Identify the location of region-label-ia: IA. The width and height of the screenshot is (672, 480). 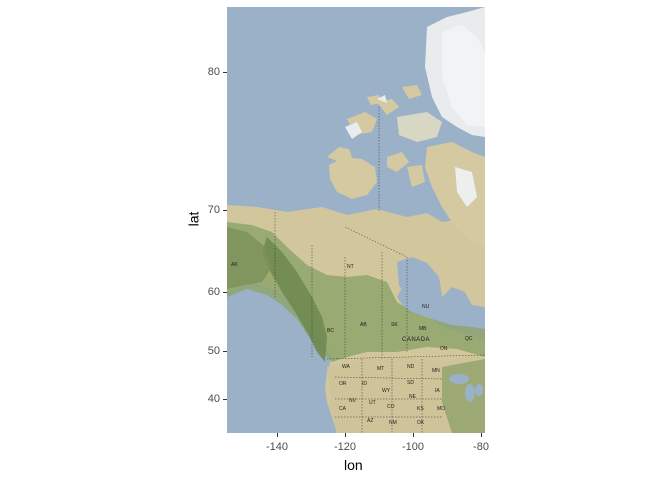
(437, 391).